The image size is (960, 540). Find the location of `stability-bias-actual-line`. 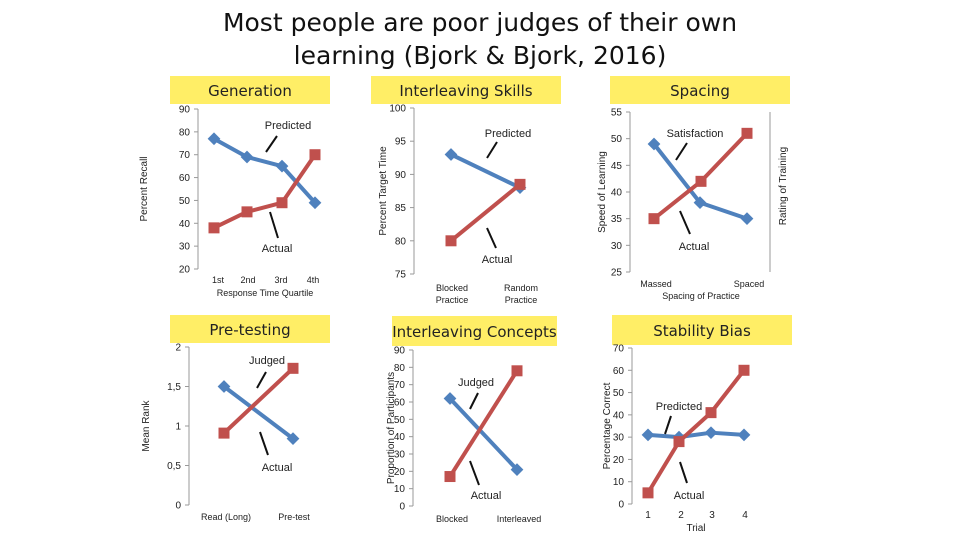

stability-bias-actual-line is located at coordinates (696, 431).